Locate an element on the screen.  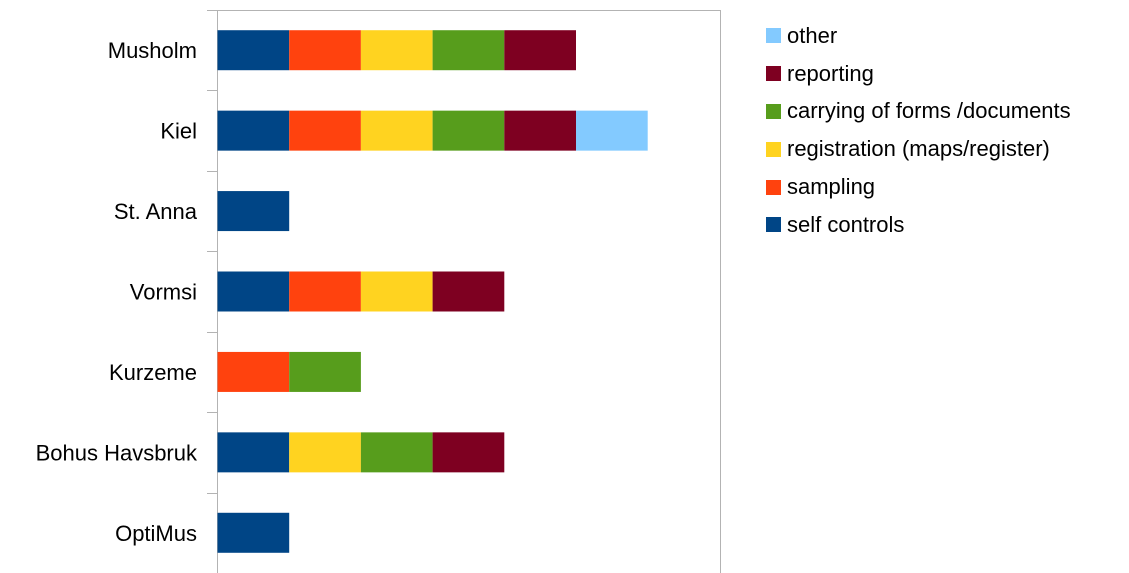
legend-label: other is located at coordinates (812, 35).